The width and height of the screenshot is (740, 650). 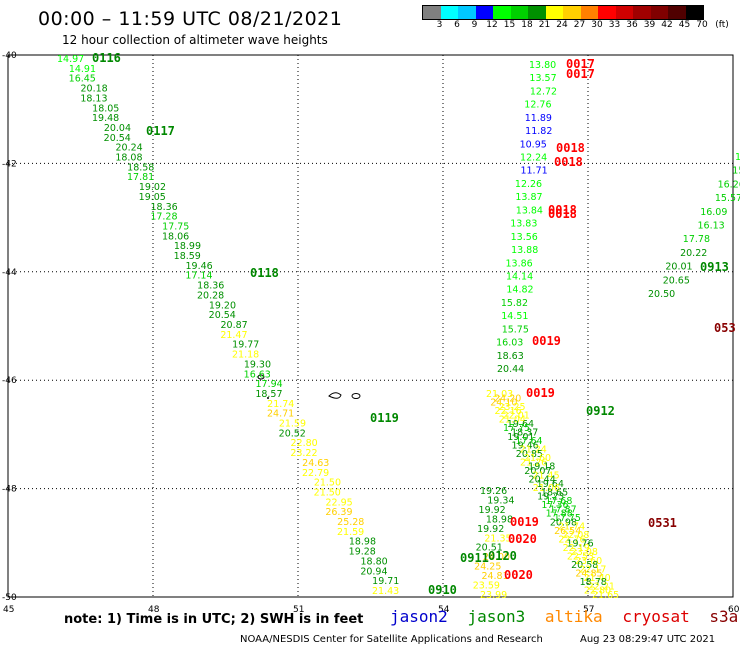 I want to click on swh-value: 17.36, so click(x=554, y=505).